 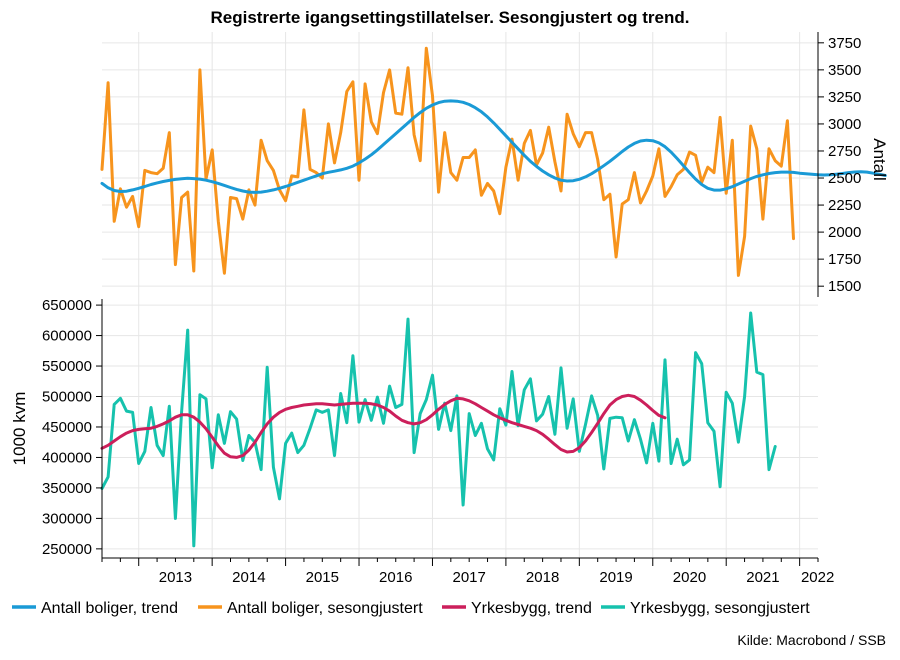 I want to click on y-tick-label: 400000, so click(x=67, y=457).